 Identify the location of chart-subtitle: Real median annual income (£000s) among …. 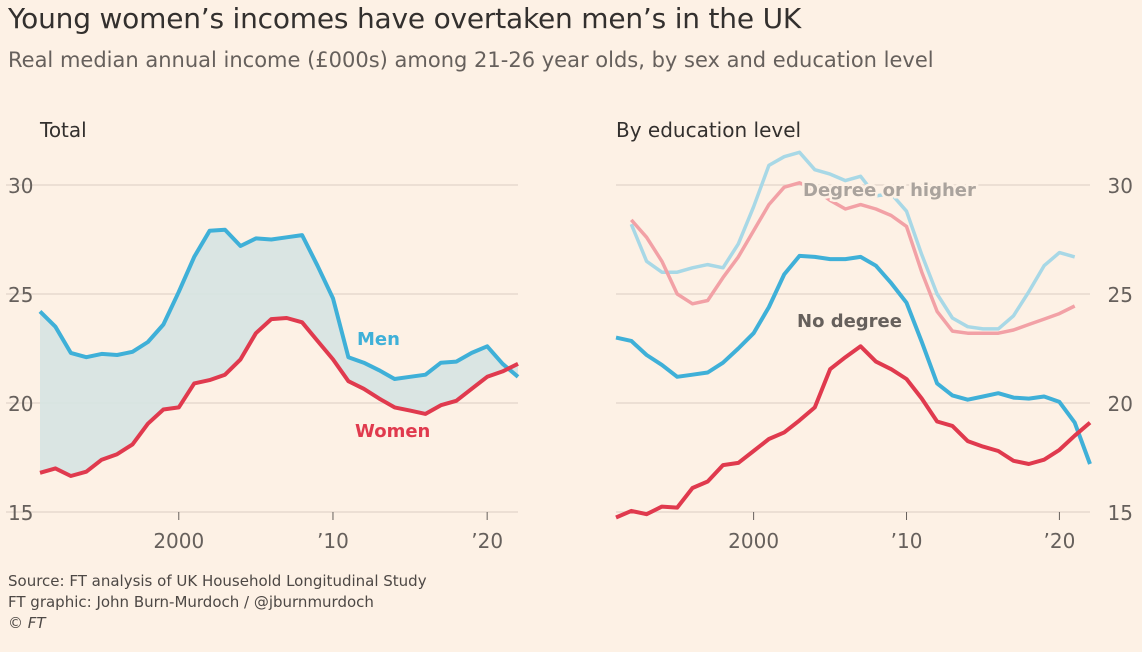
(471, 60).